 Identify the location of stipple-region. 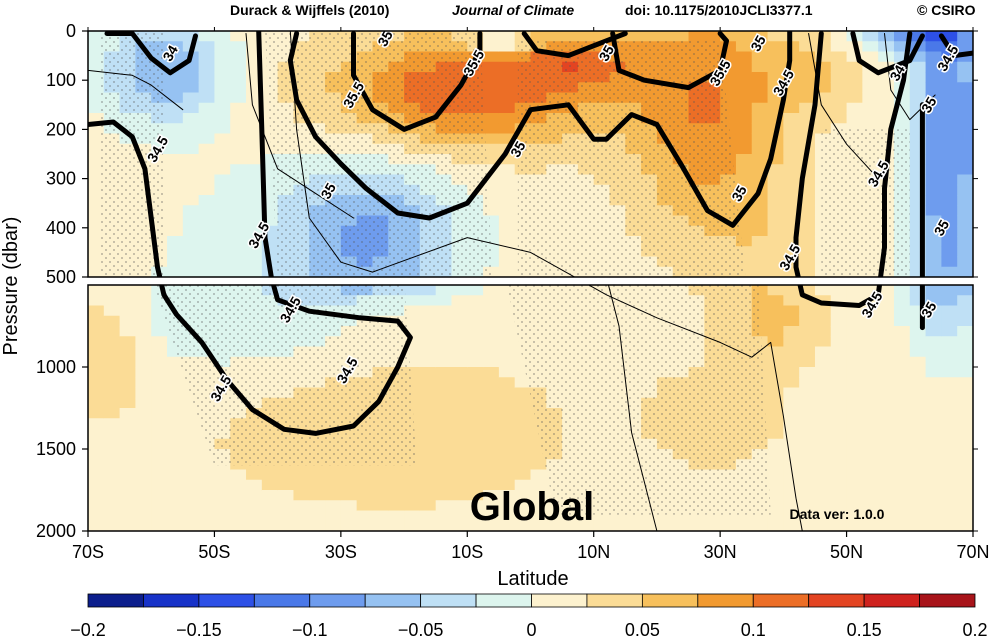
(638, 400).